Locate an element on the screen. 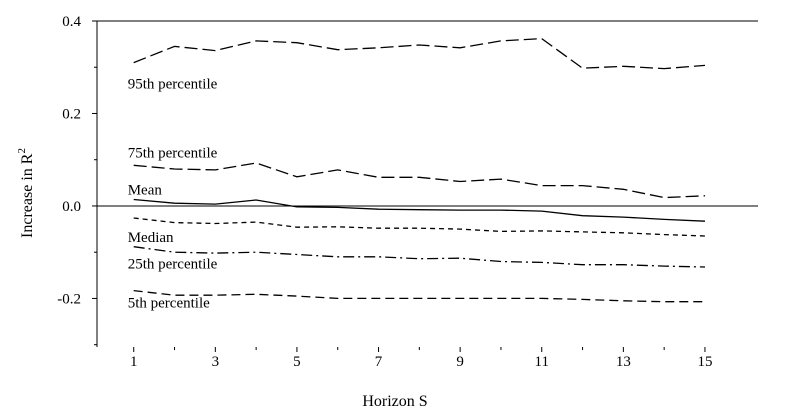 The image size is (787, 412). series-line-mean is located at coordinates (419, 210).